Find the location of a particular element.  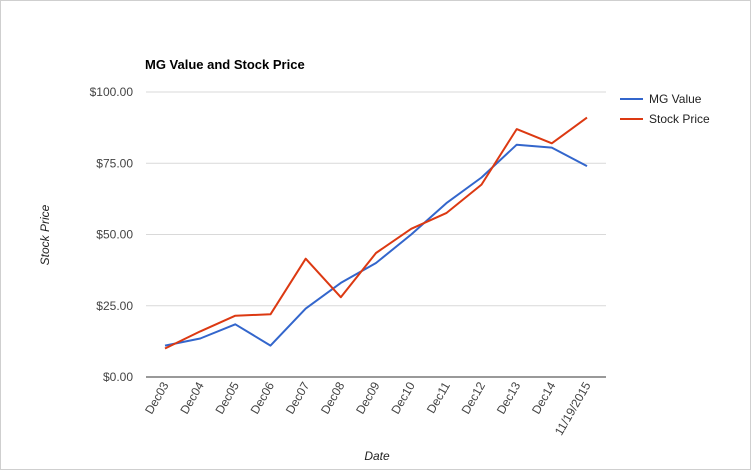

legend-item-mg-value: MG Value is located at coordinates (661, 99).